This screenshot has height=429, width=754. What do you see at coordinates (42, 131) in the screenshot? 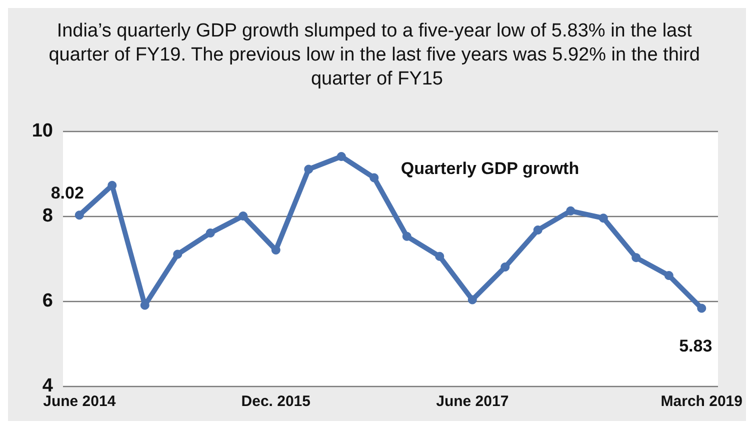
I see `y-tick-label: 10` at bounding box center [42, 131].